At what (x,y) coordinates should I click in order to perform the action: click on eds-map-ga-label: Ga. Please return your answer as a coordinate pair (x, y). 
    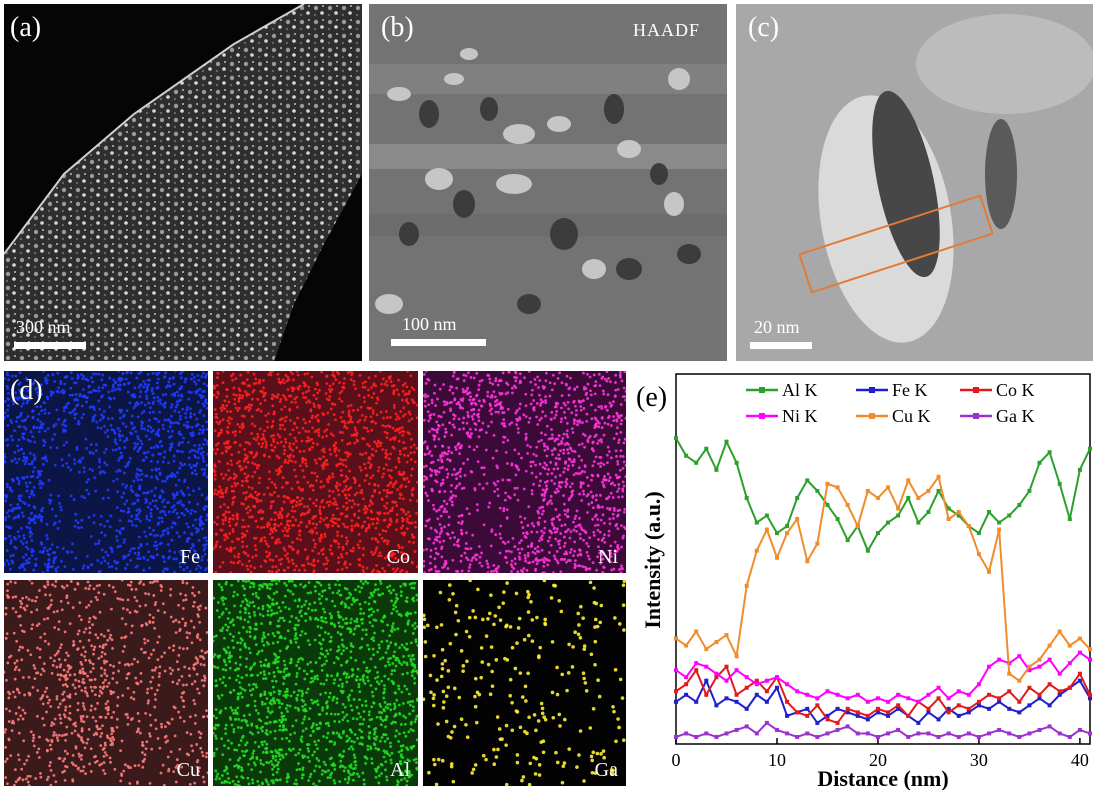
    Looking at the image, I should click on (606, 770).